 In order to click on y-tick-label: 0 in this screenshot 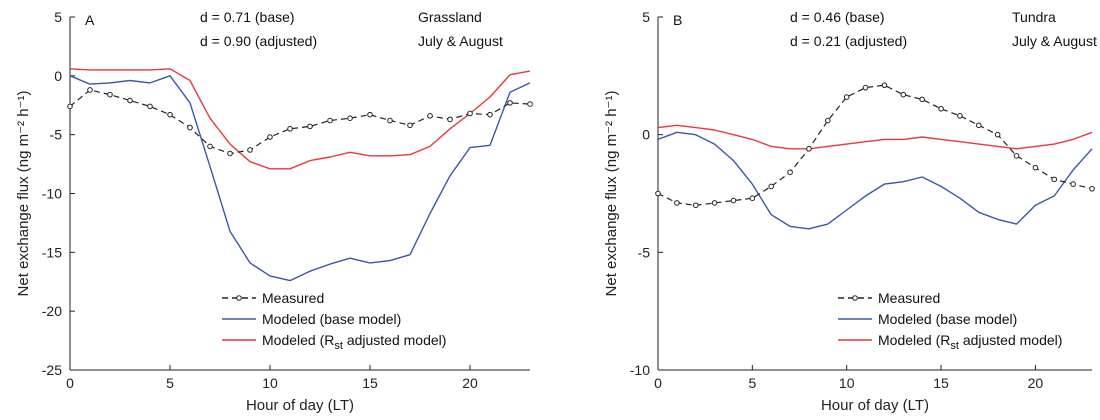, I will do `click(646, 135)`.